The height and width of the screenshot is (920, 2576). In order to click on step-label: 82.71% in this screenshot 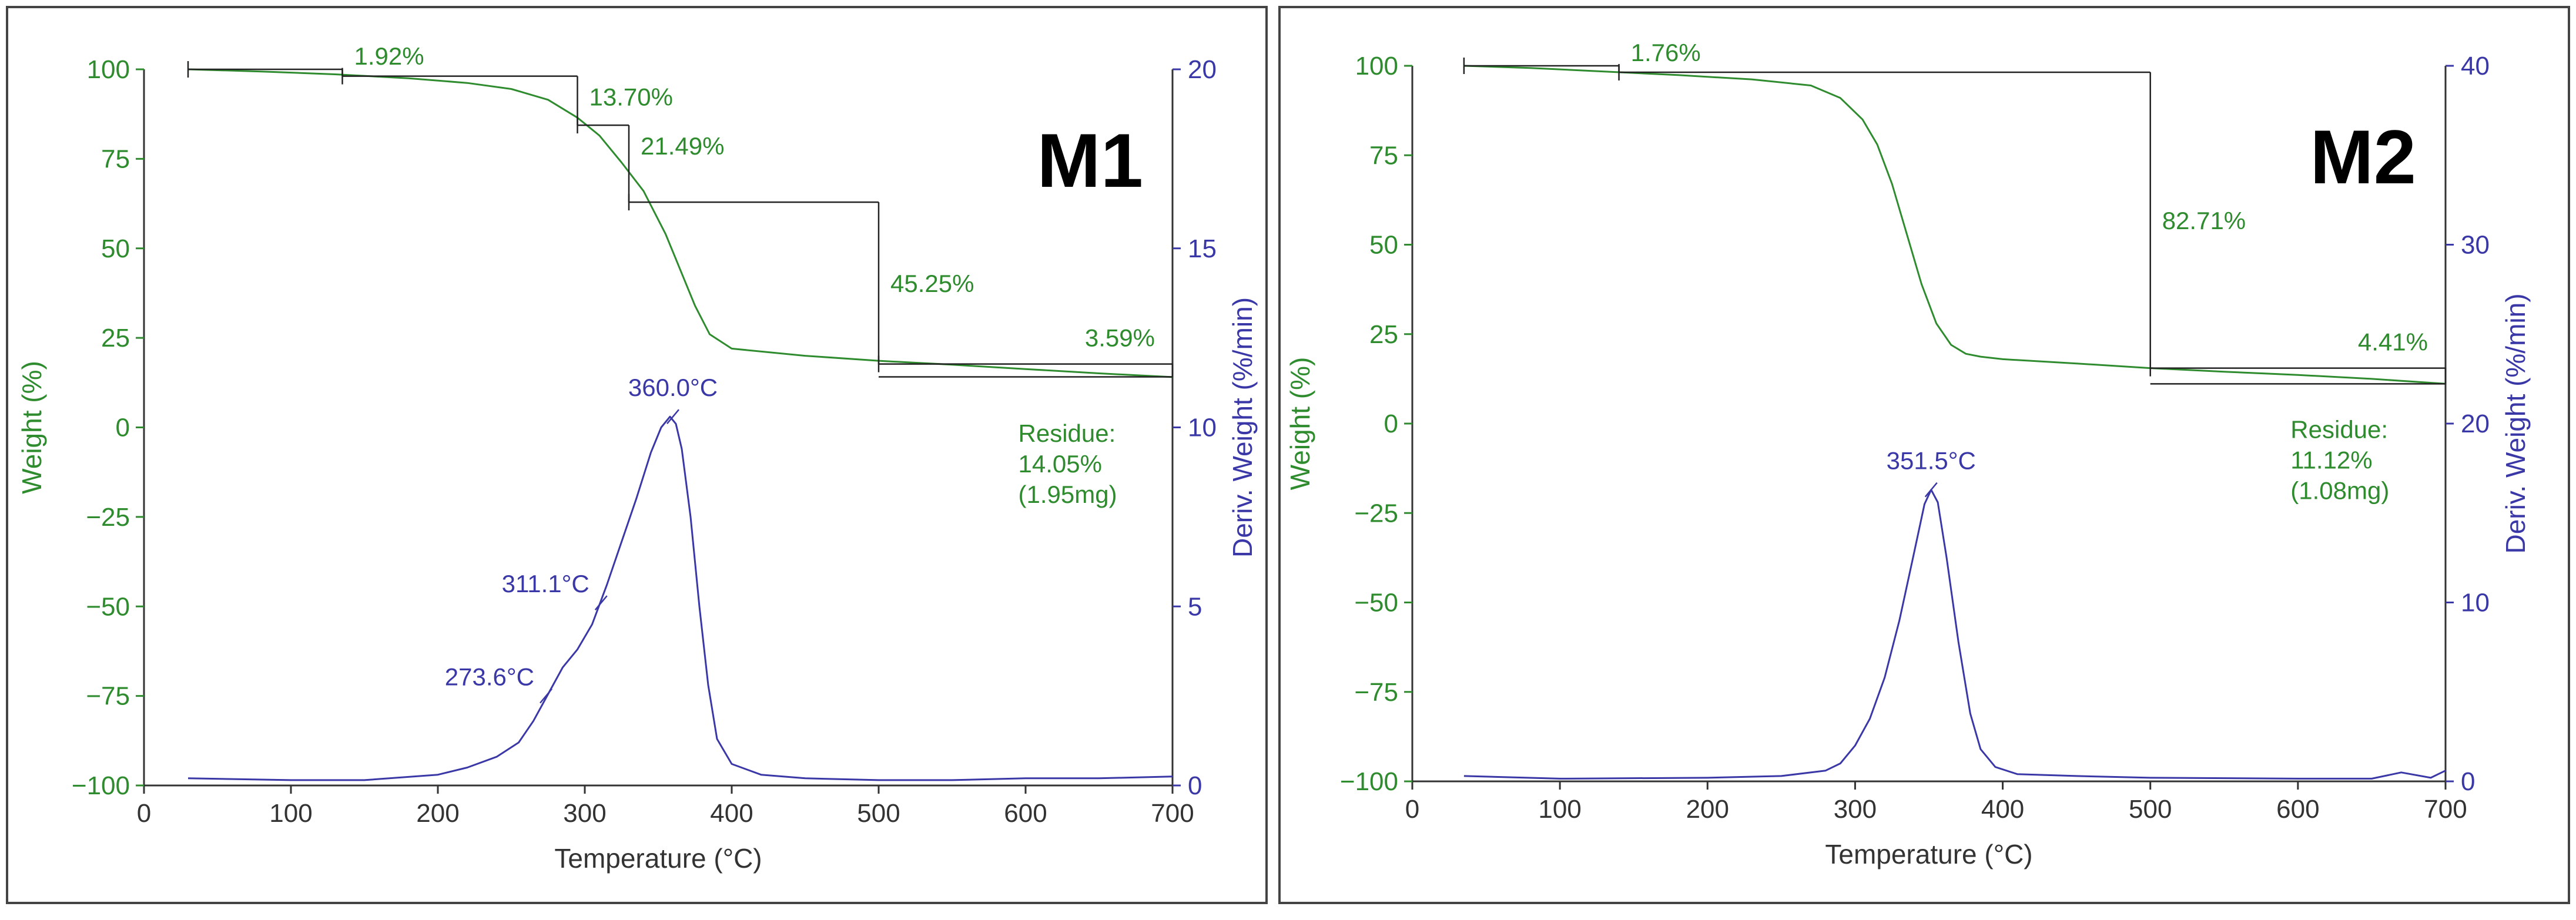, I will do `click(2204, 220)`.